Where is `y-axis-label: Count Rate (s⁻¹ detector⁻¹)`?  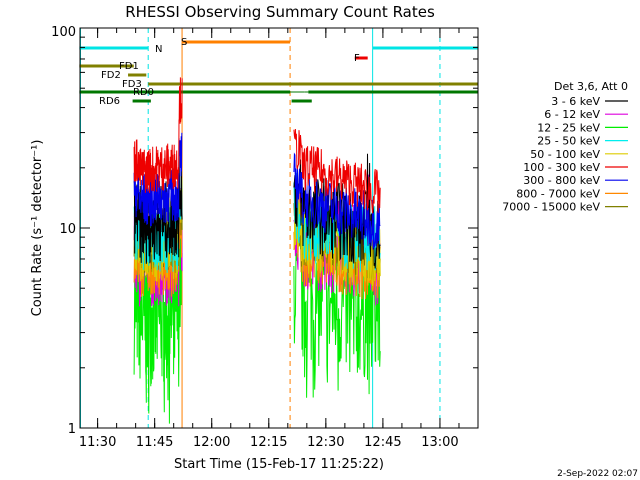 y-axis-label: Count Rate (s⁻¹ detector⁻¹) is located at coordinates (37, 228).